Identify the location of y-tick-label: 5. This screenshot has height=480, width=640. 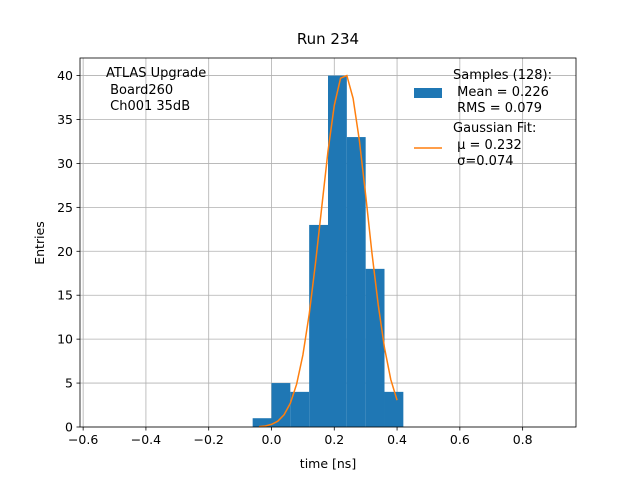
(69, 383).